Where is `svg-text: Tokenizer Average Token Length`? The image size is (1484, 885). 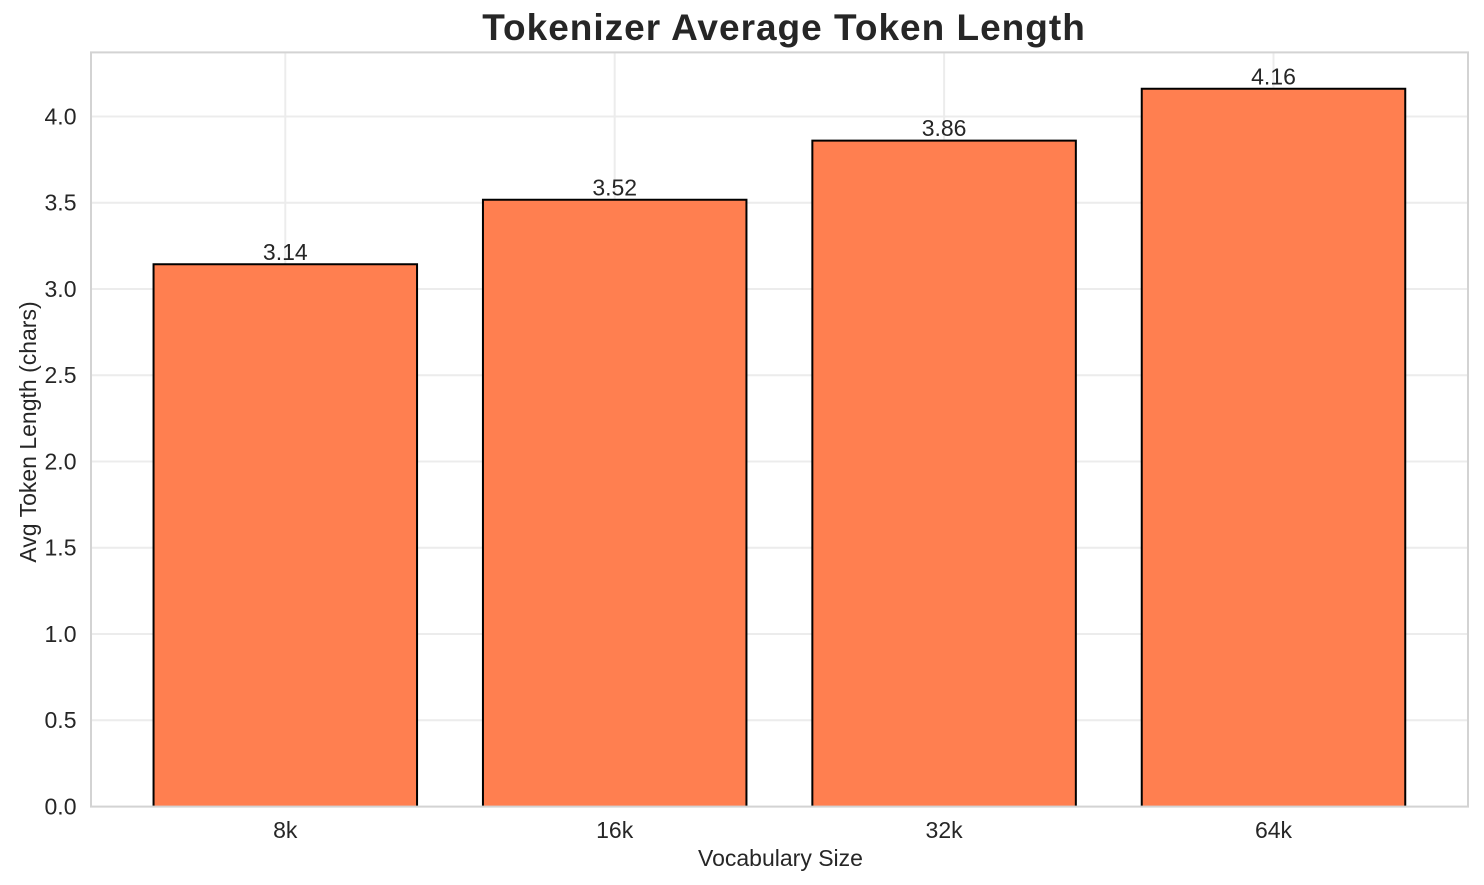 svg-text: Tokenizer Average Token Length is located at coordinates (784, 27).